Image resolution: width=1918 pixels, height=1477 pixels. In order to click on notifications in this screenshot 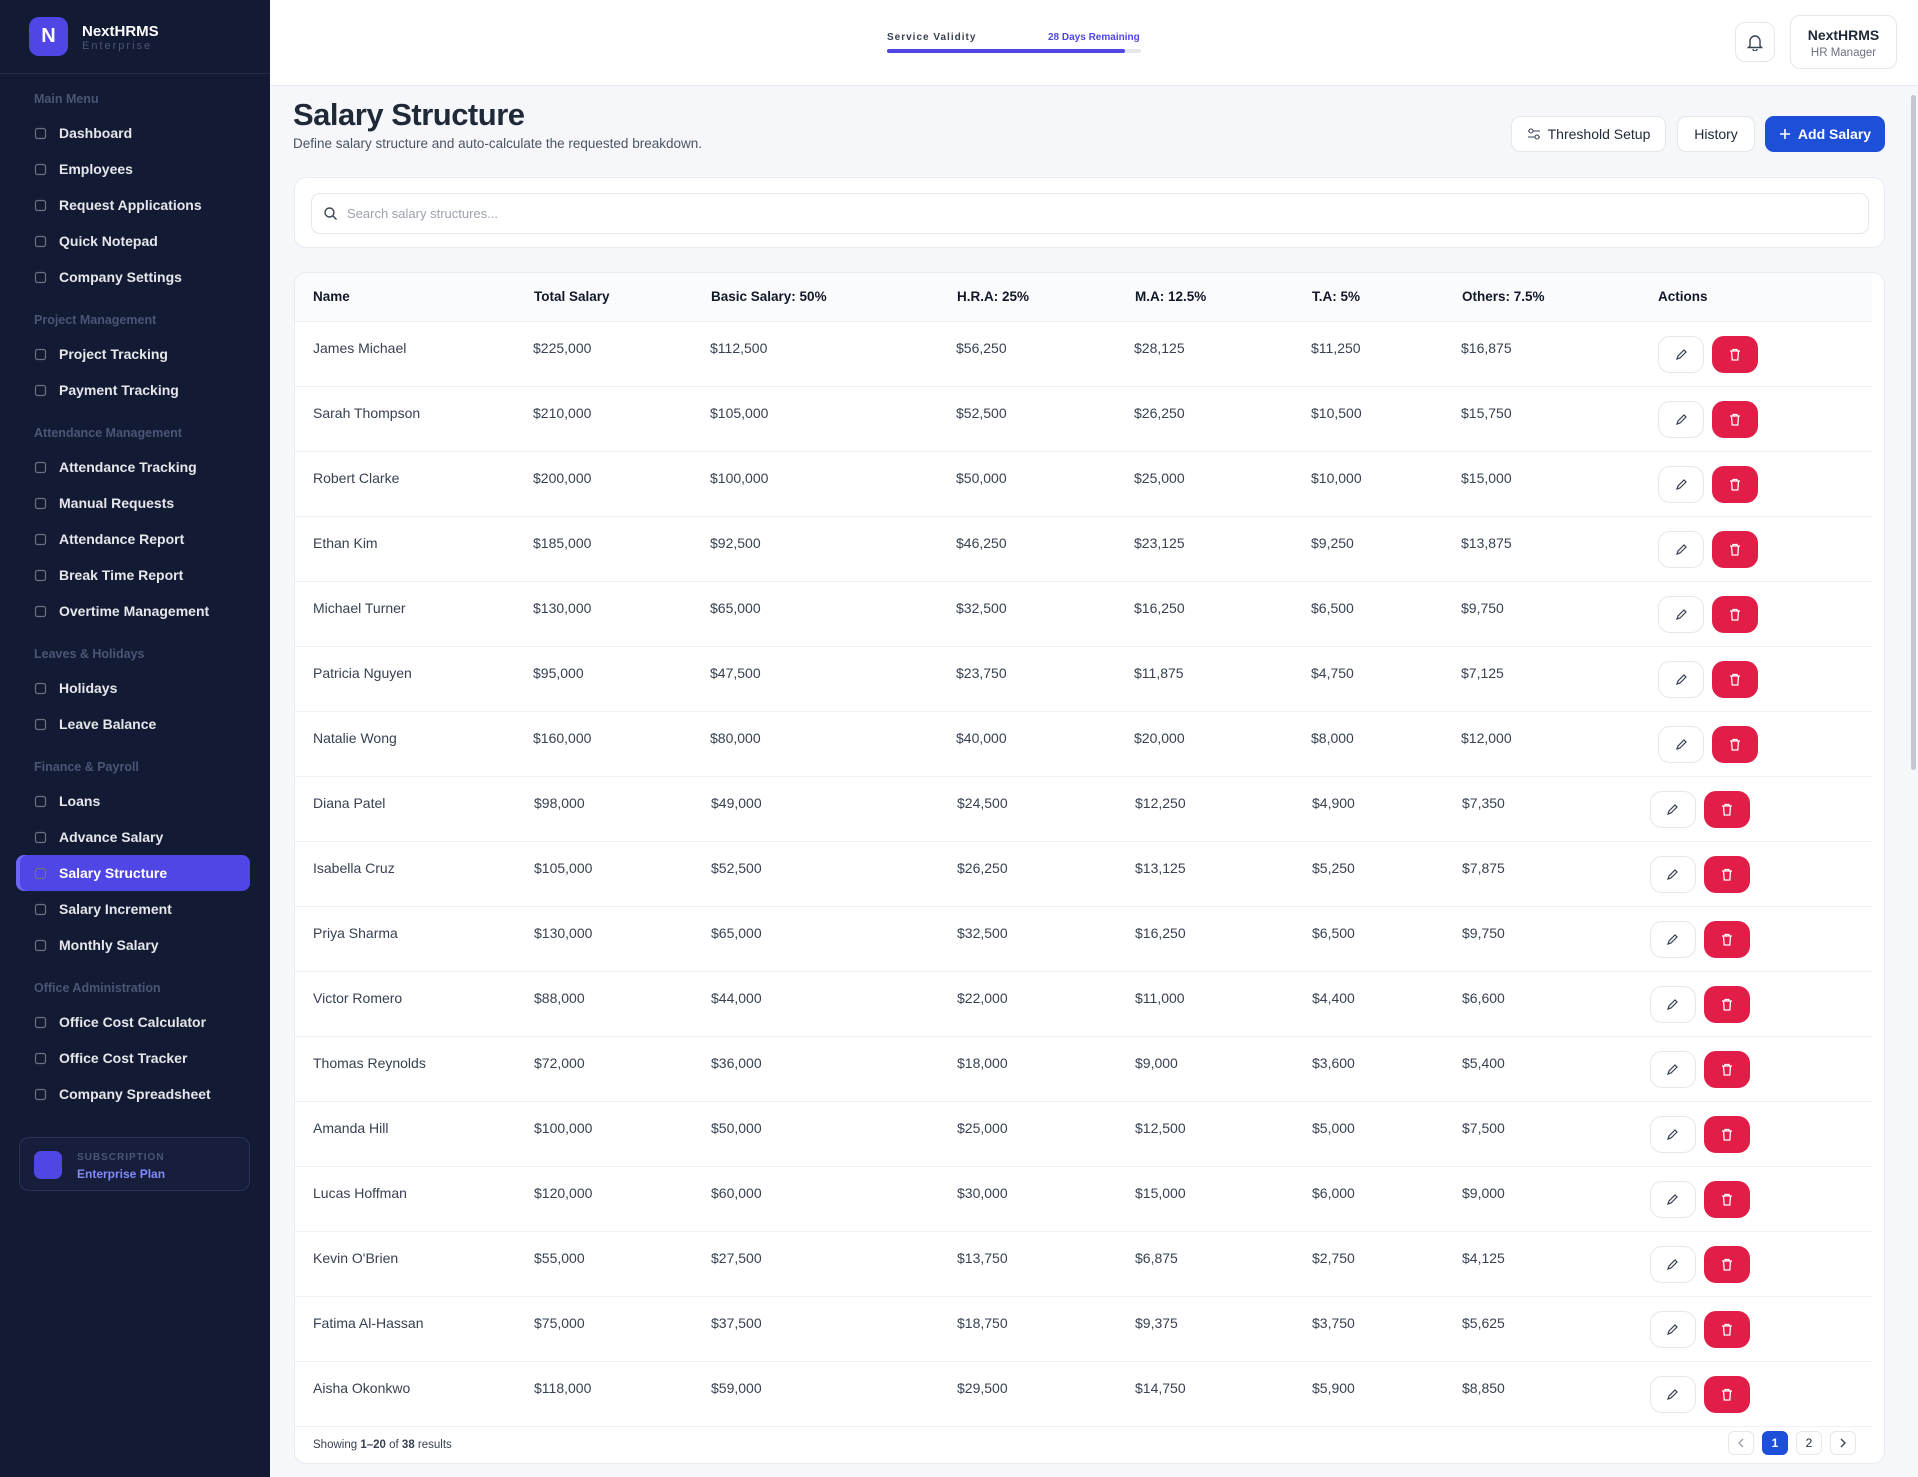, I will do `click(1755, 42)`.